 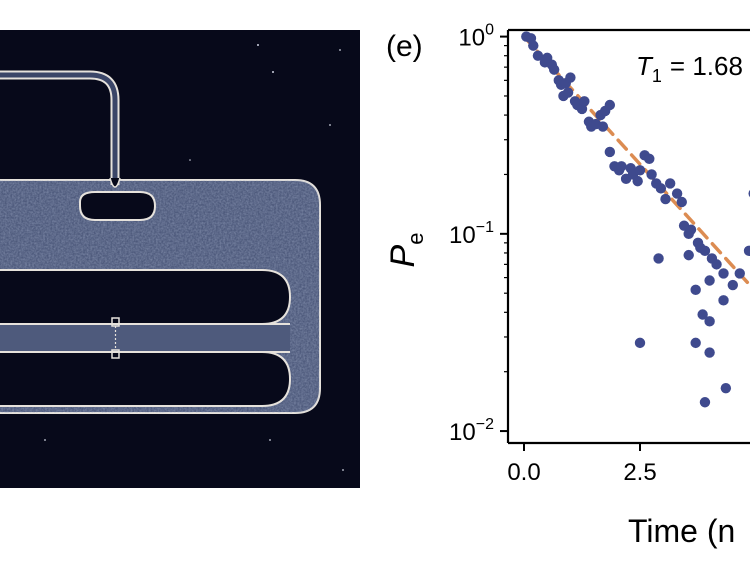 What do you see at coordinates (689, 68) in the screenshot?
I see `t1-annotation: T1 = 1.68` at bounding box center [689, 68].